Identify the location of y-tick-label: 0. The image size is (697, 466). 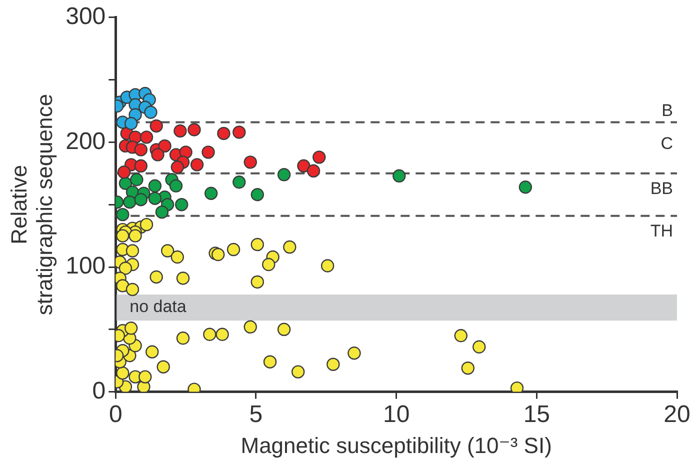
(99, 390).